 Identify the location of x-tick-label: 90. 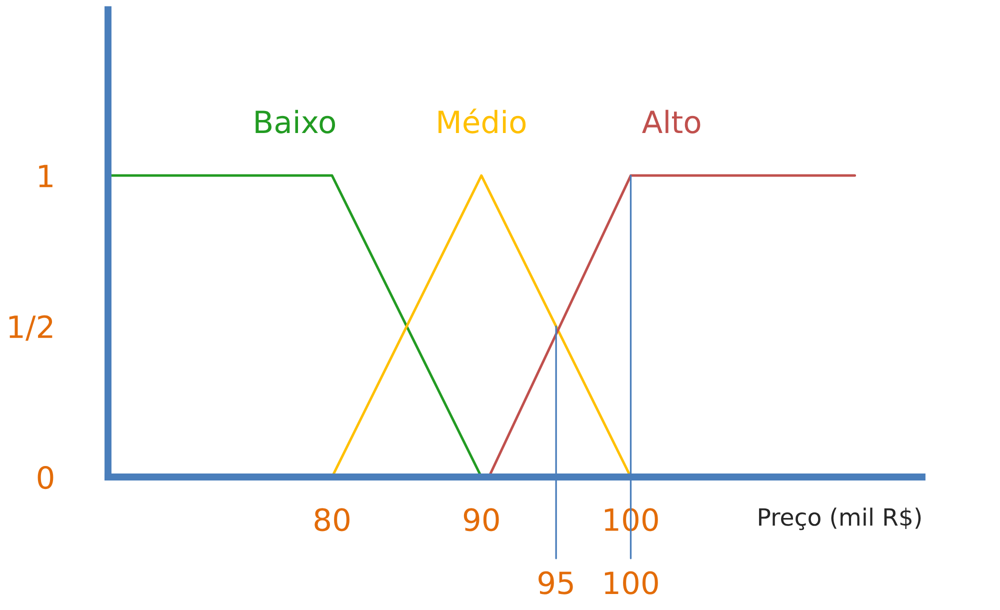
(481, 520).